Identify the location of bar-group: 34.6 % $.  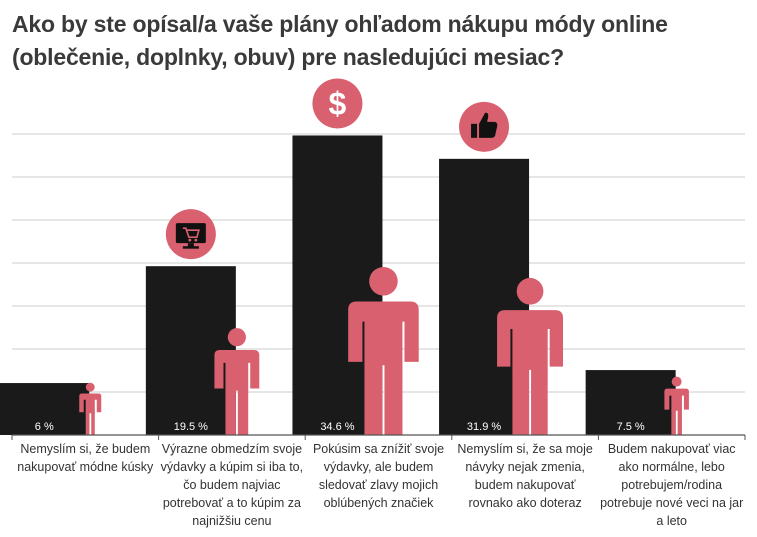
(355, 256).